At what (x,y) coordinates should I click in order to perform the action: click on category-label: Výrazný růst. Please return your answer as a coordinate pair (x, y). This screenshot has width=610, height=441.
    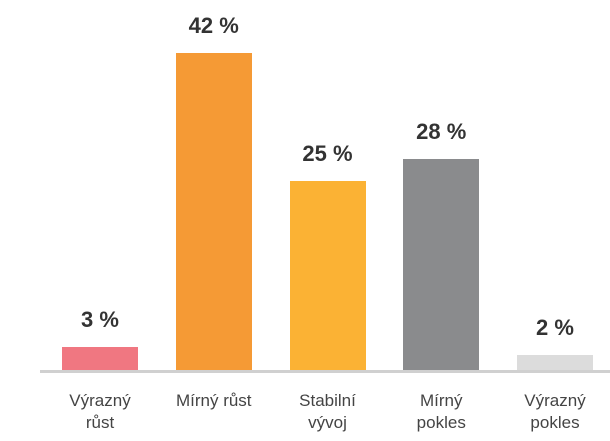
    Looking at the image, I should click on (100, 411).